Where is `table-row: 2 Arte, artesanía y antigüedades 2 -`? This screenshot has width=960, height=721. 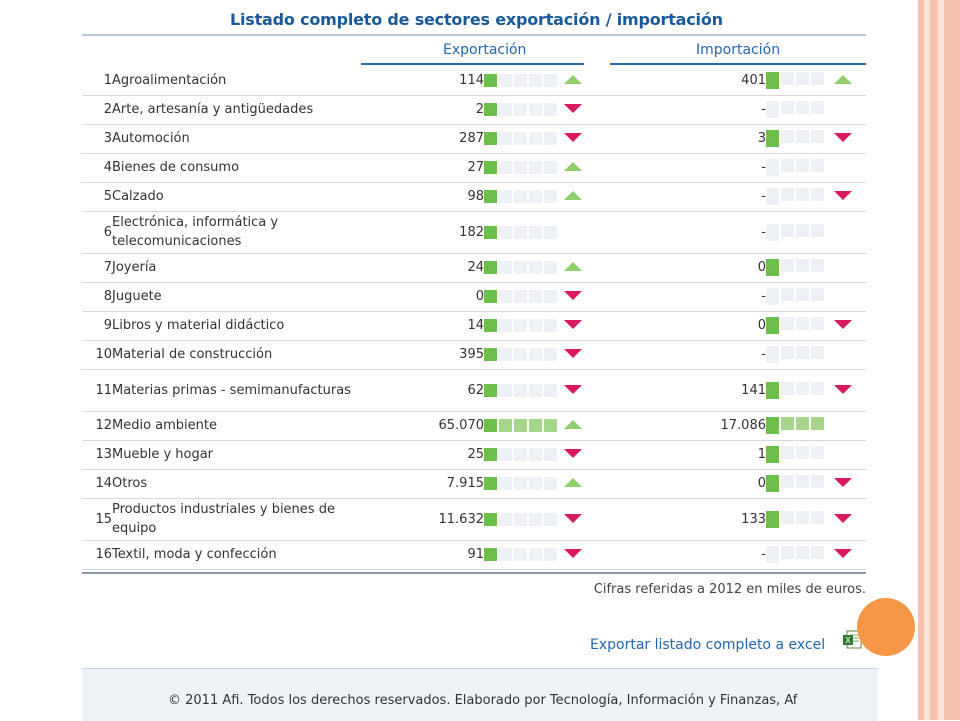
table-row: 2 Arte, artesanía y antigüedades 2 - is located at coordinates (474, 110).